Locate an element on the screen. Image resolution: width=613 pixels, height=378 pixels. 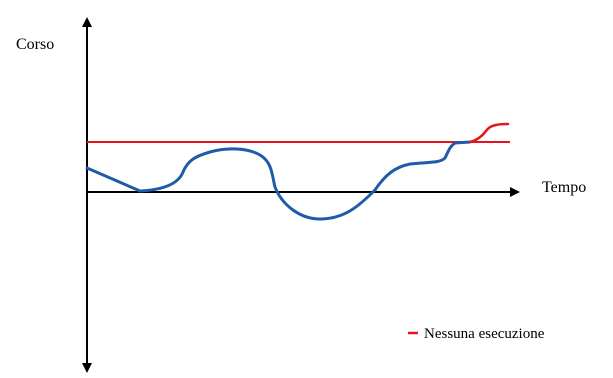
price-curve is located at coordinates (278, 180).